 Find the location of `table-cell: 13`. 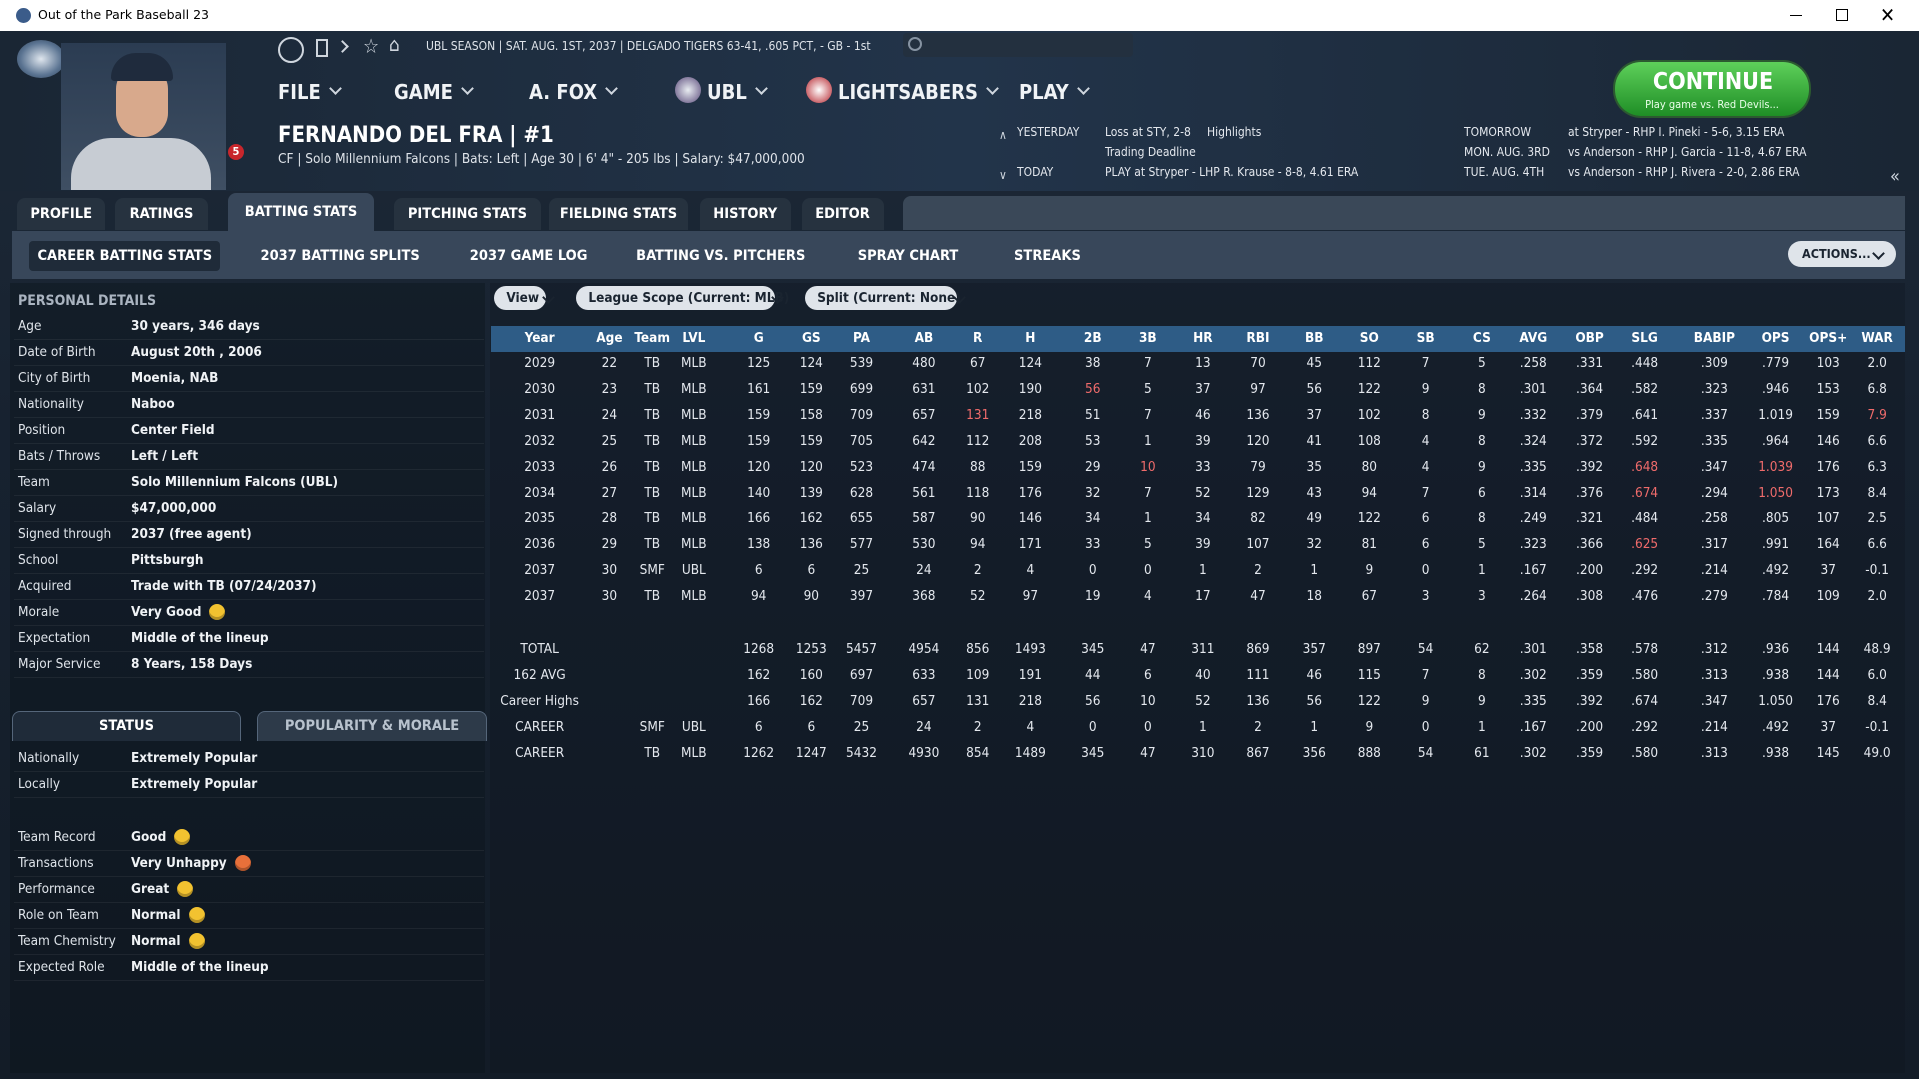

table-cell: 13 is located at coordinates (1203, 363).